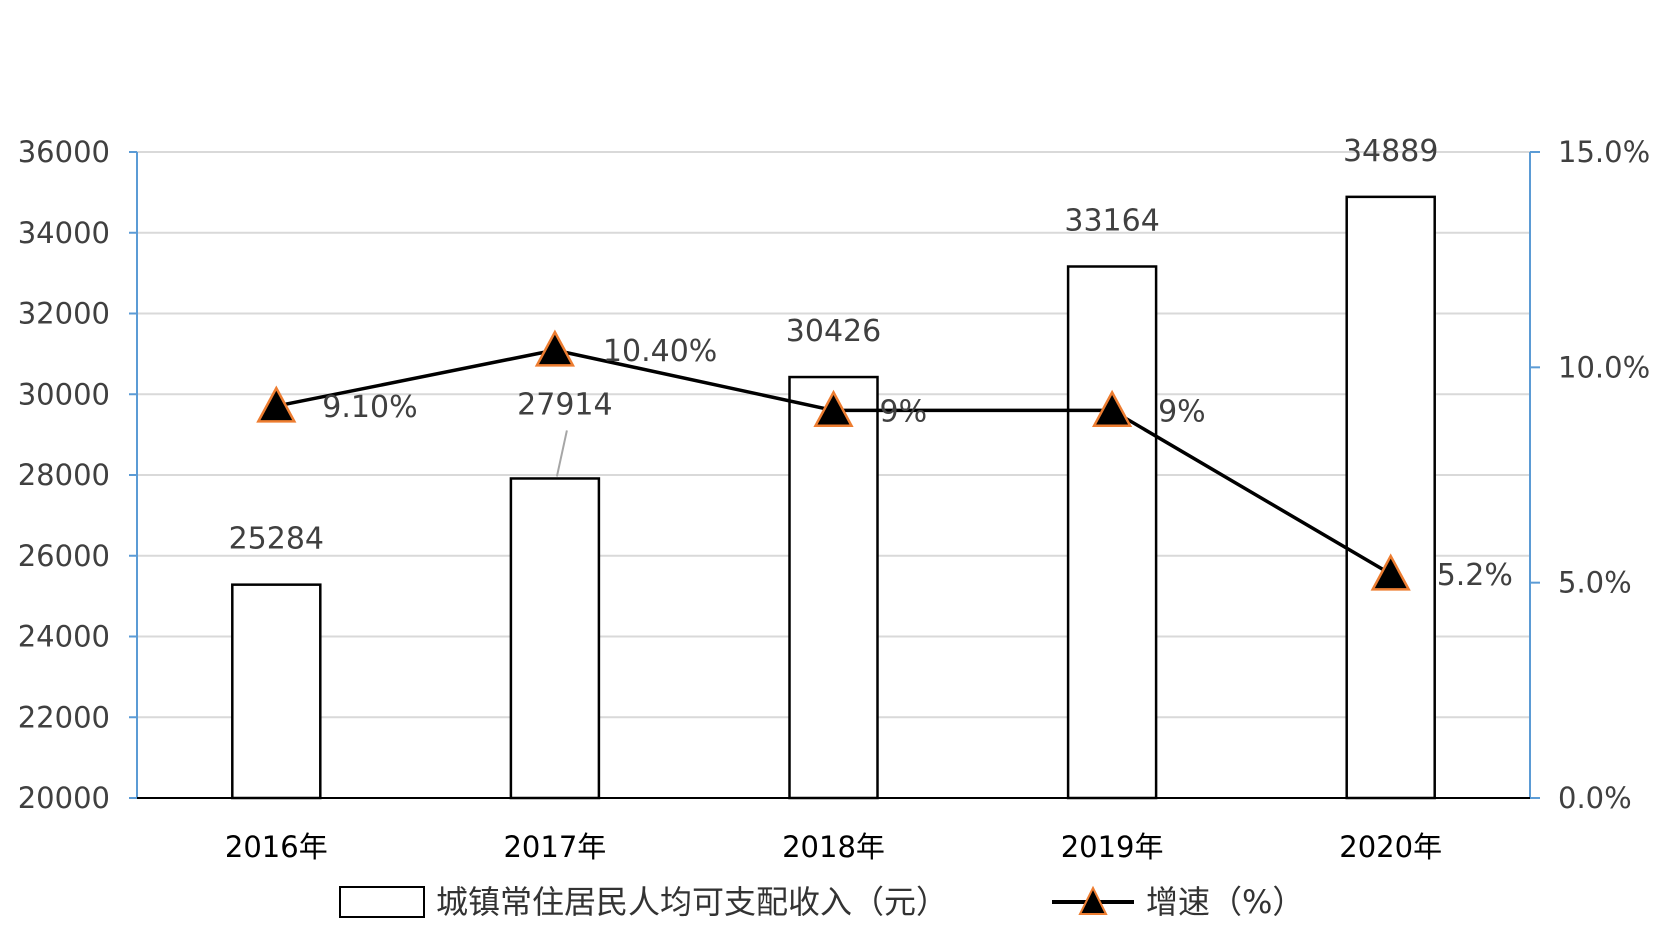 The image size is (1657, 938). Describe the element at coordinates (660, 351) in the screenshot. I see `line-data-label: 10.40%` at that location.